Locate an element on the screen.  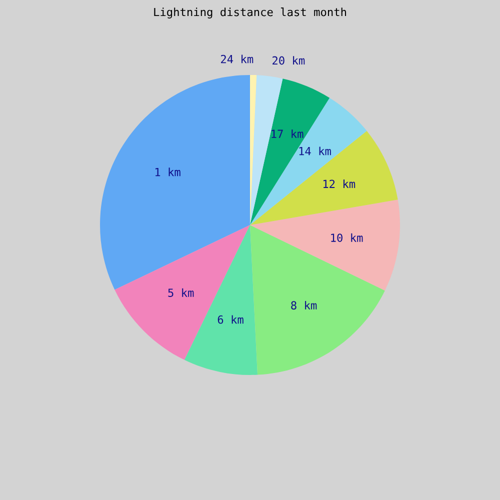
slice-label: 8 km is located at coordinates (304, 305).